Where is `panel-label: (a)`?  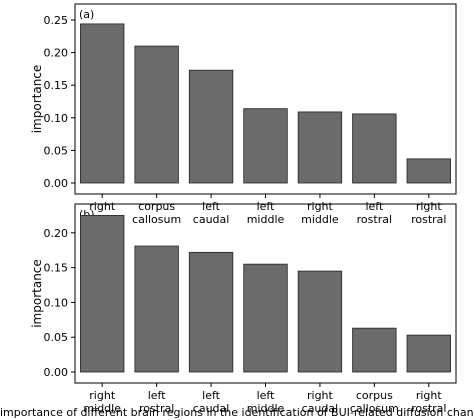 panel-label: (a) is located at coordinates (86, 14).